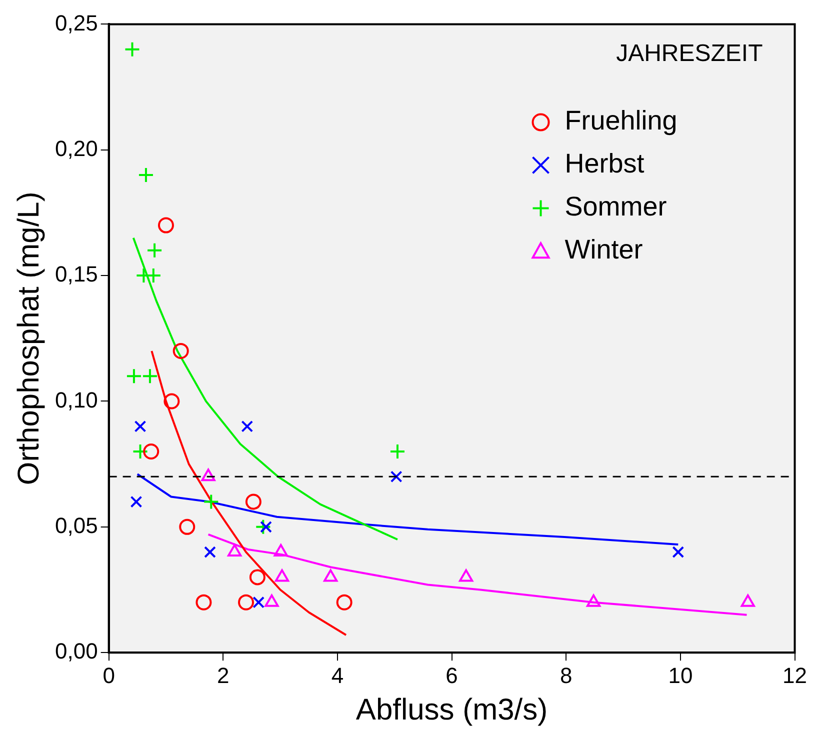 The height and width of the screenshot is (737, 818). Describe the element at coordinates (76, 274) in the screenshot. I see `y-tick-label: 0,15` at that location.